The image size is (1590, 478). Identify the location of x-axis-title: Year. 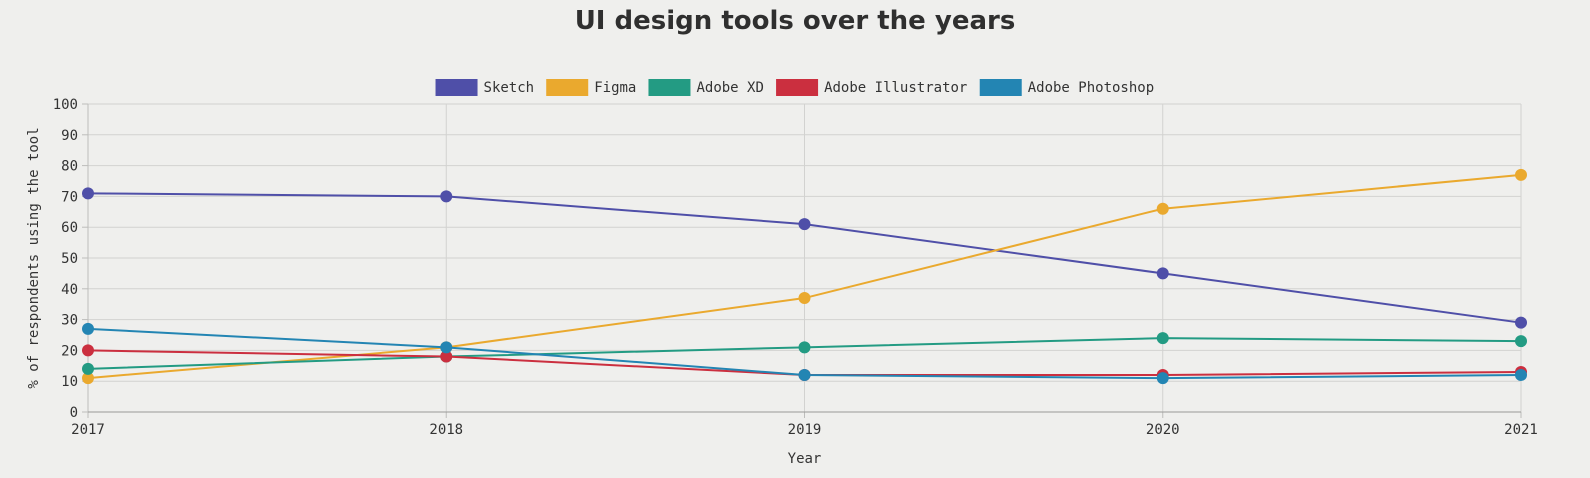
(805, 459).